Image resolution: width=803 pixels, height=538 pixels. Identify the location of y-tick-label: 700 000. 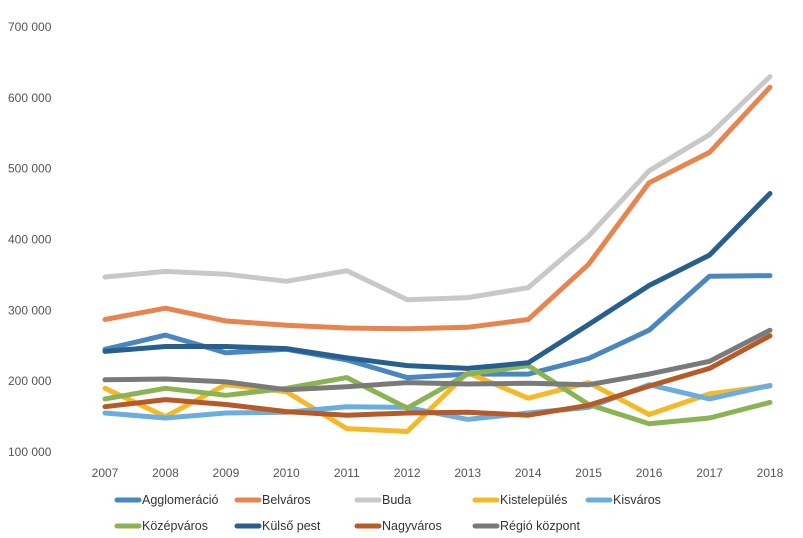
(30, 27).